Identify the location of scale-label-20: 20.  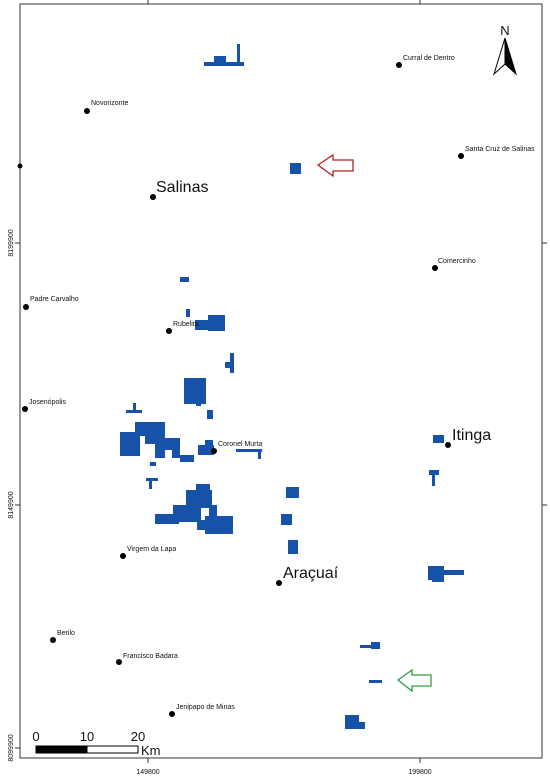
(138, 736).